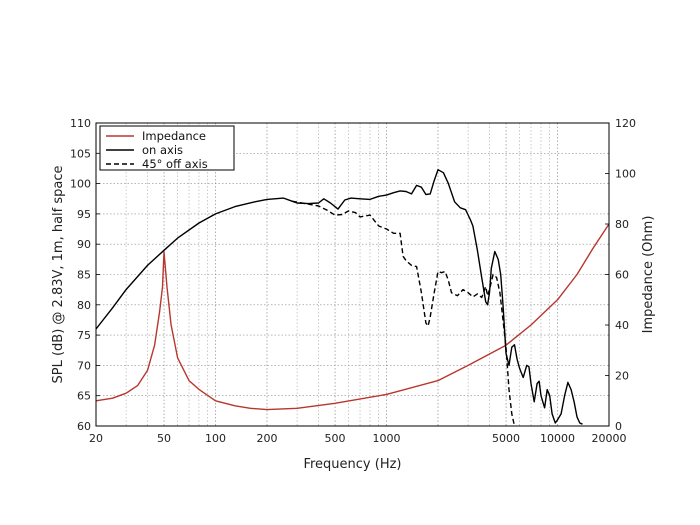 The width and height of the screenshot is (700, 525). I want to click on x-tick-label: 5000, so click(506, 438).